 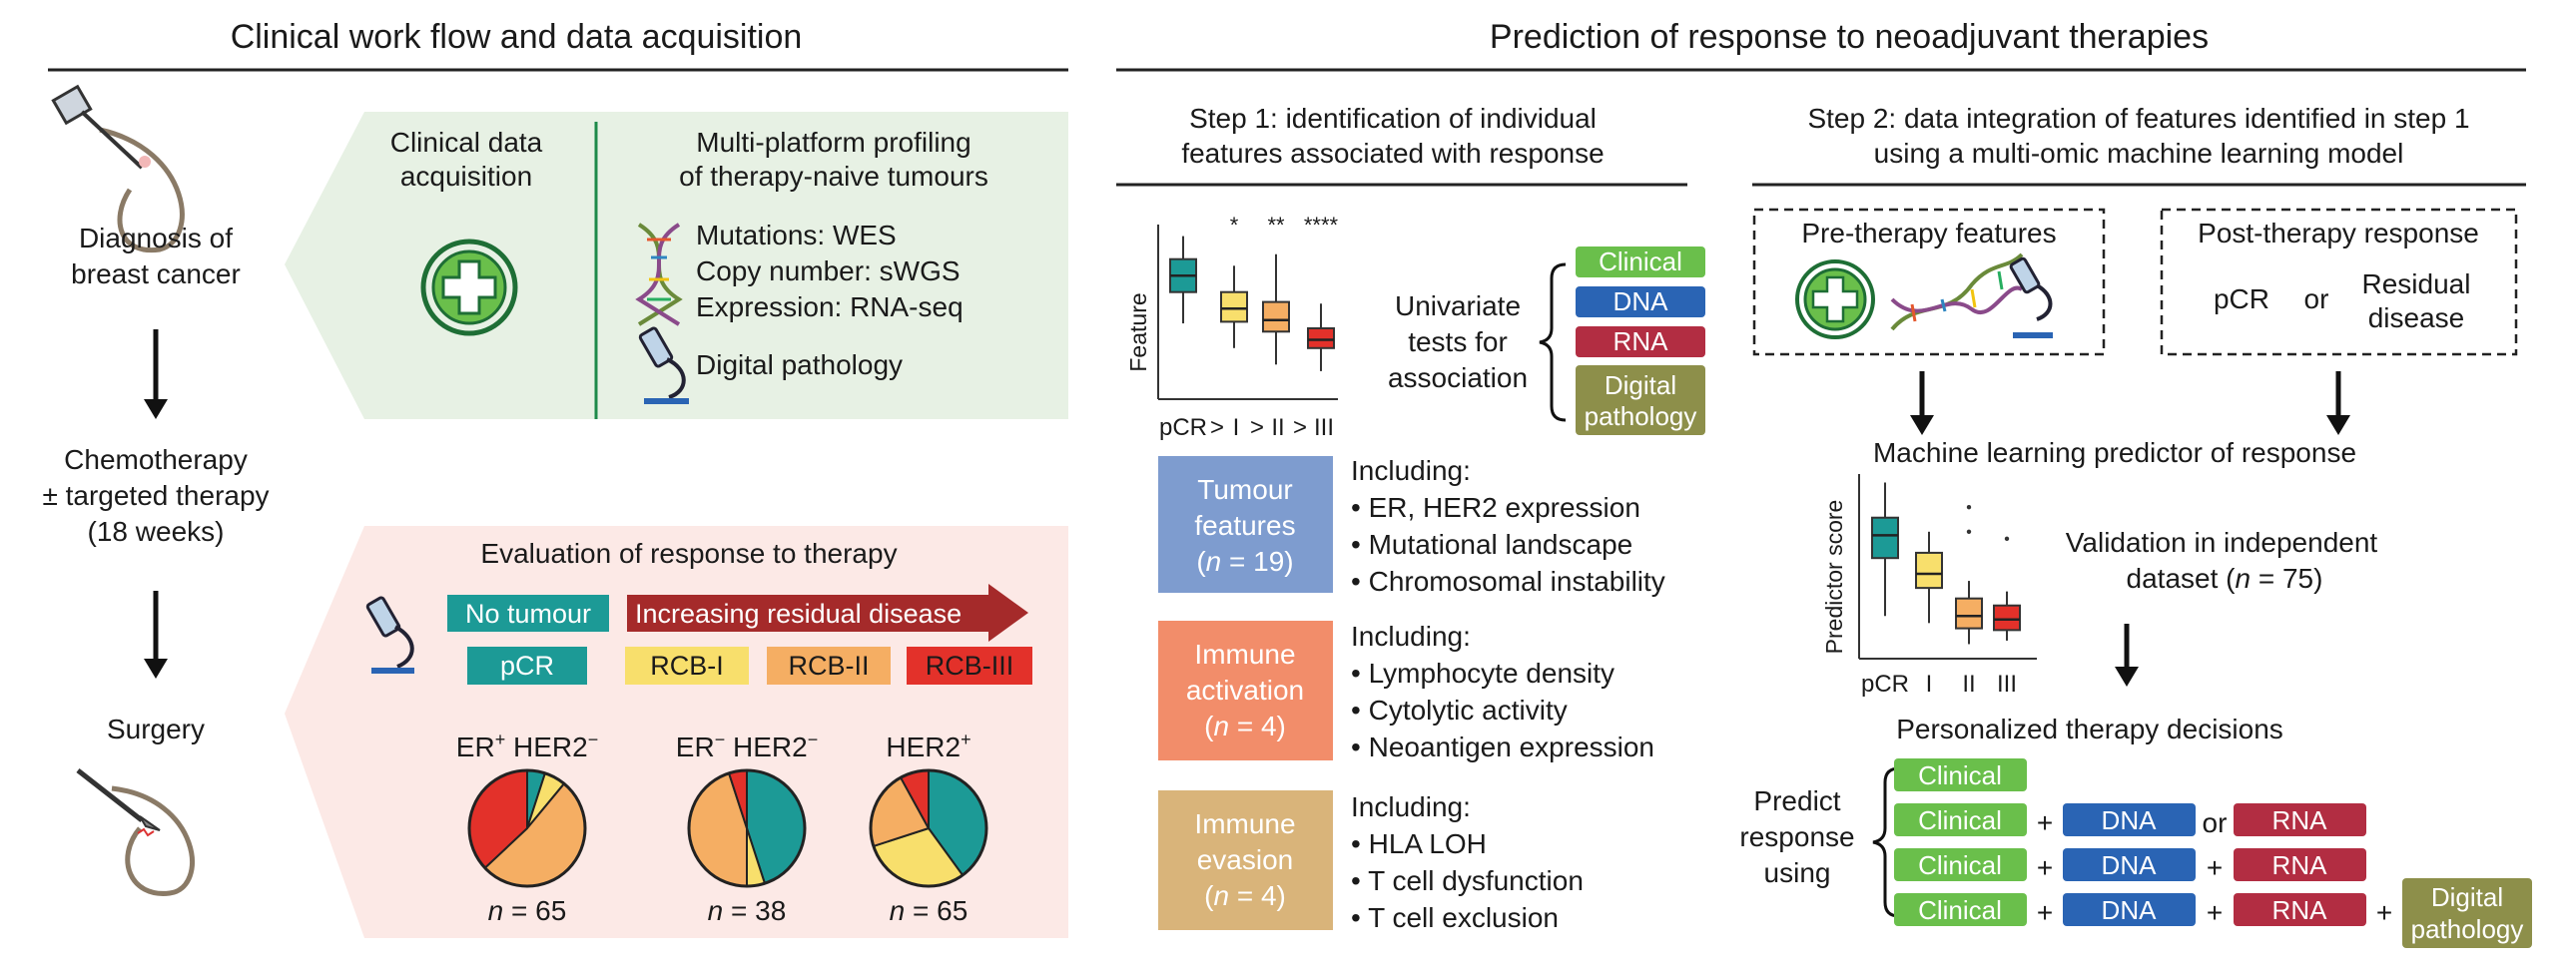 I want to click on class-rcb2-box, so click(x=829, y=666).